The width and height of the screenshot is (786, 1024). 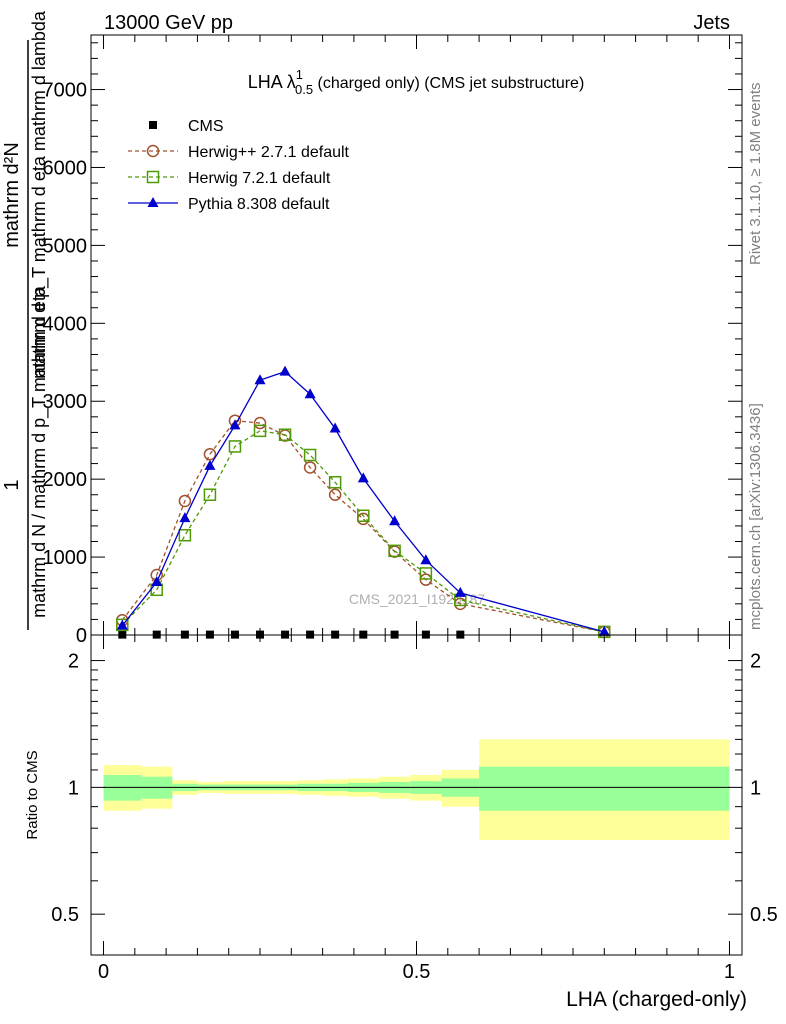 What do you see at coordinates (65, 246) in the screenshot?
I see `y-tick-label: 5000` at bounding box center [65, 246].